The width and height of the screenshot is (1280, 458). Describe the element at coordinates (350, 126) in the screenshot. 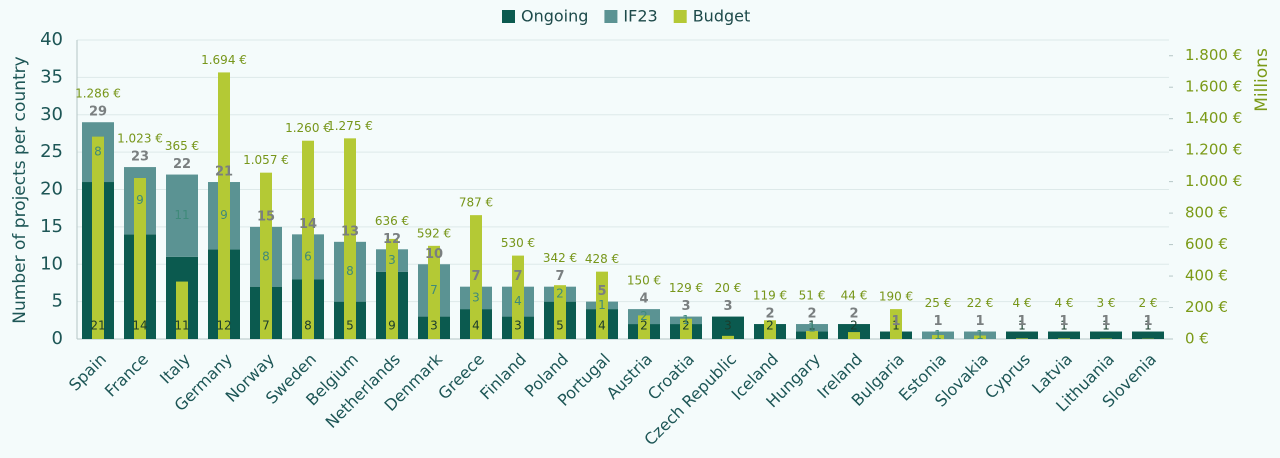

I see `budget-label: 1.275 €` at that location.